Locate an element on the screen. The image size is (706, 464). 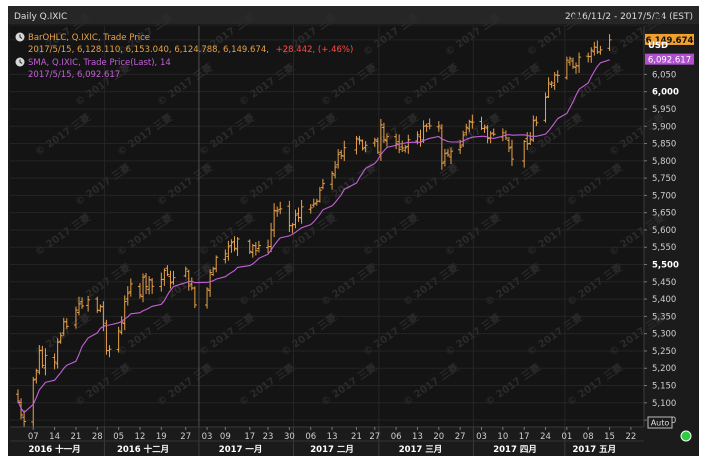
auto-button-label: Auto is located at coordinates (660, 423).